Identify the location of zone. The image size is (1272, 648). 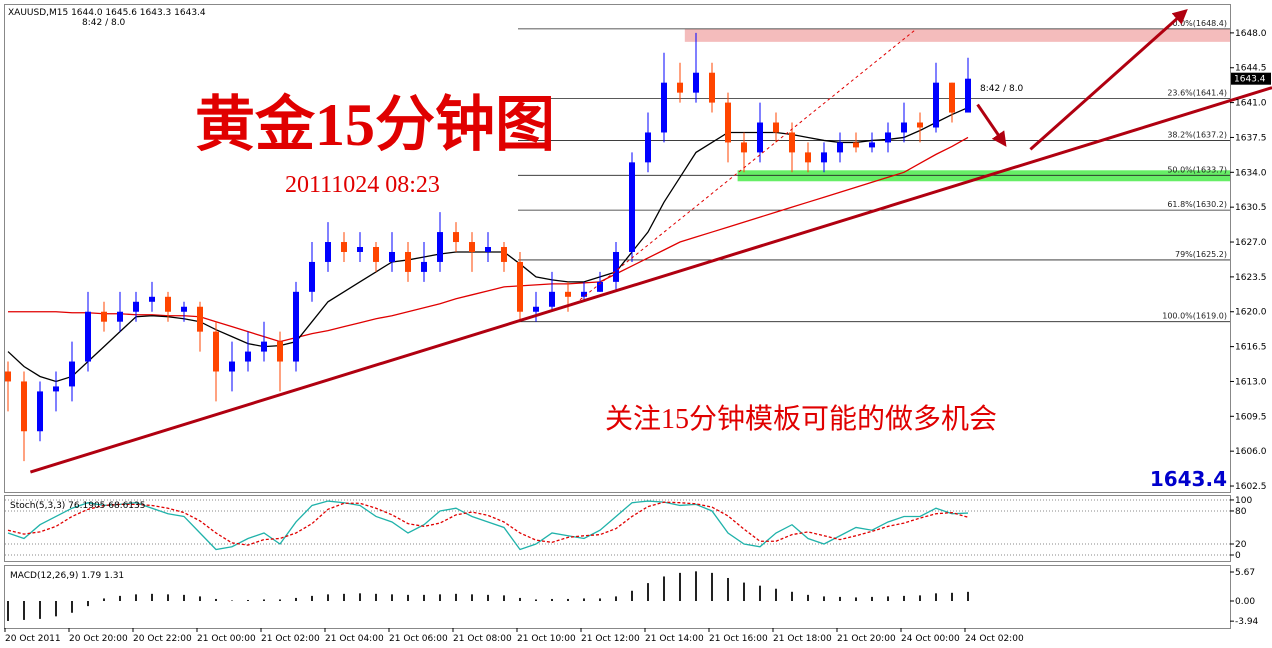
(957, 35).